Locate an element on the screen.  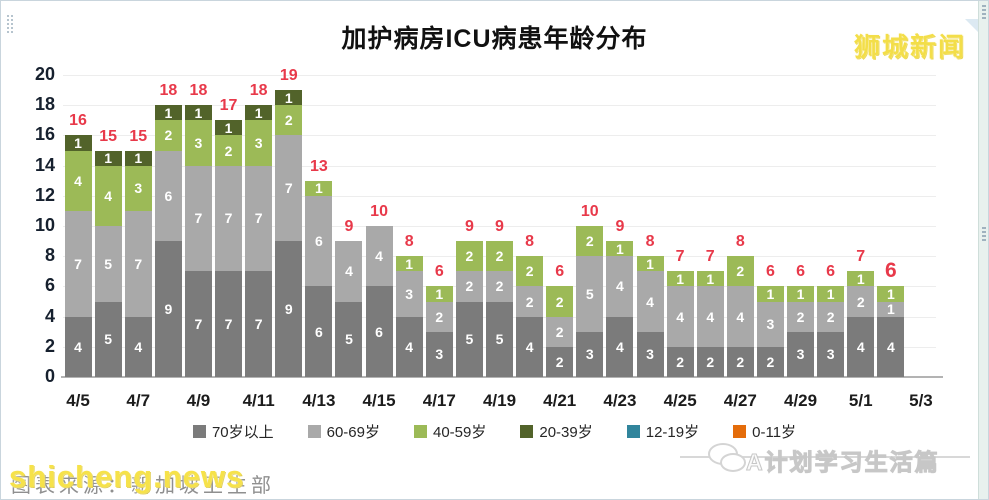
x-axis-tick-label: 4/19 is located at coordinates (499, 400).